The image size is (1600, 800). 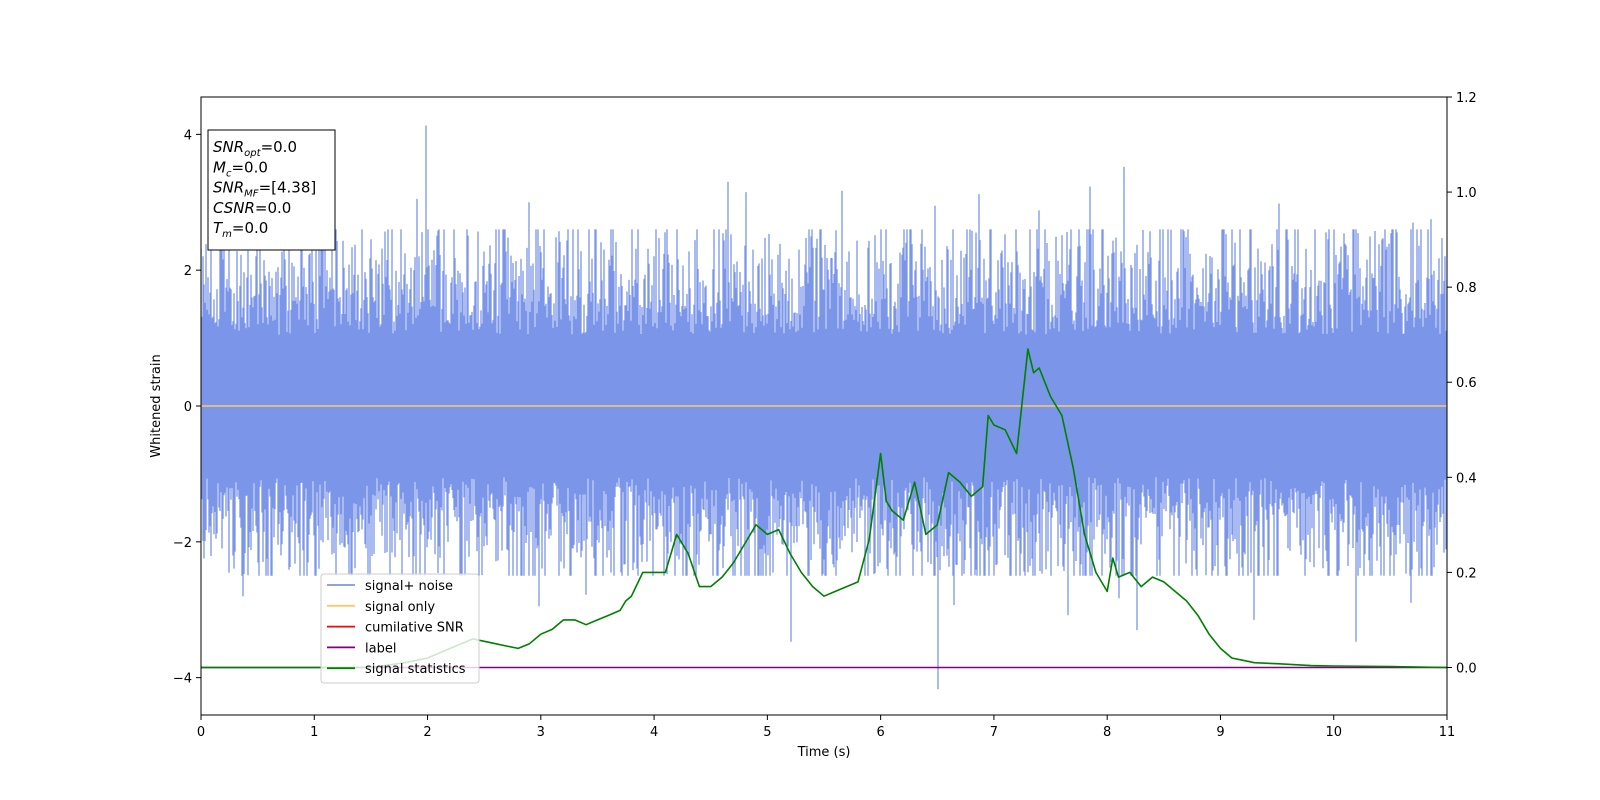 What do you see at coordinates (380, 648) in the screenshot?
I see `legend-item: label` at bounding box center [380, 648].